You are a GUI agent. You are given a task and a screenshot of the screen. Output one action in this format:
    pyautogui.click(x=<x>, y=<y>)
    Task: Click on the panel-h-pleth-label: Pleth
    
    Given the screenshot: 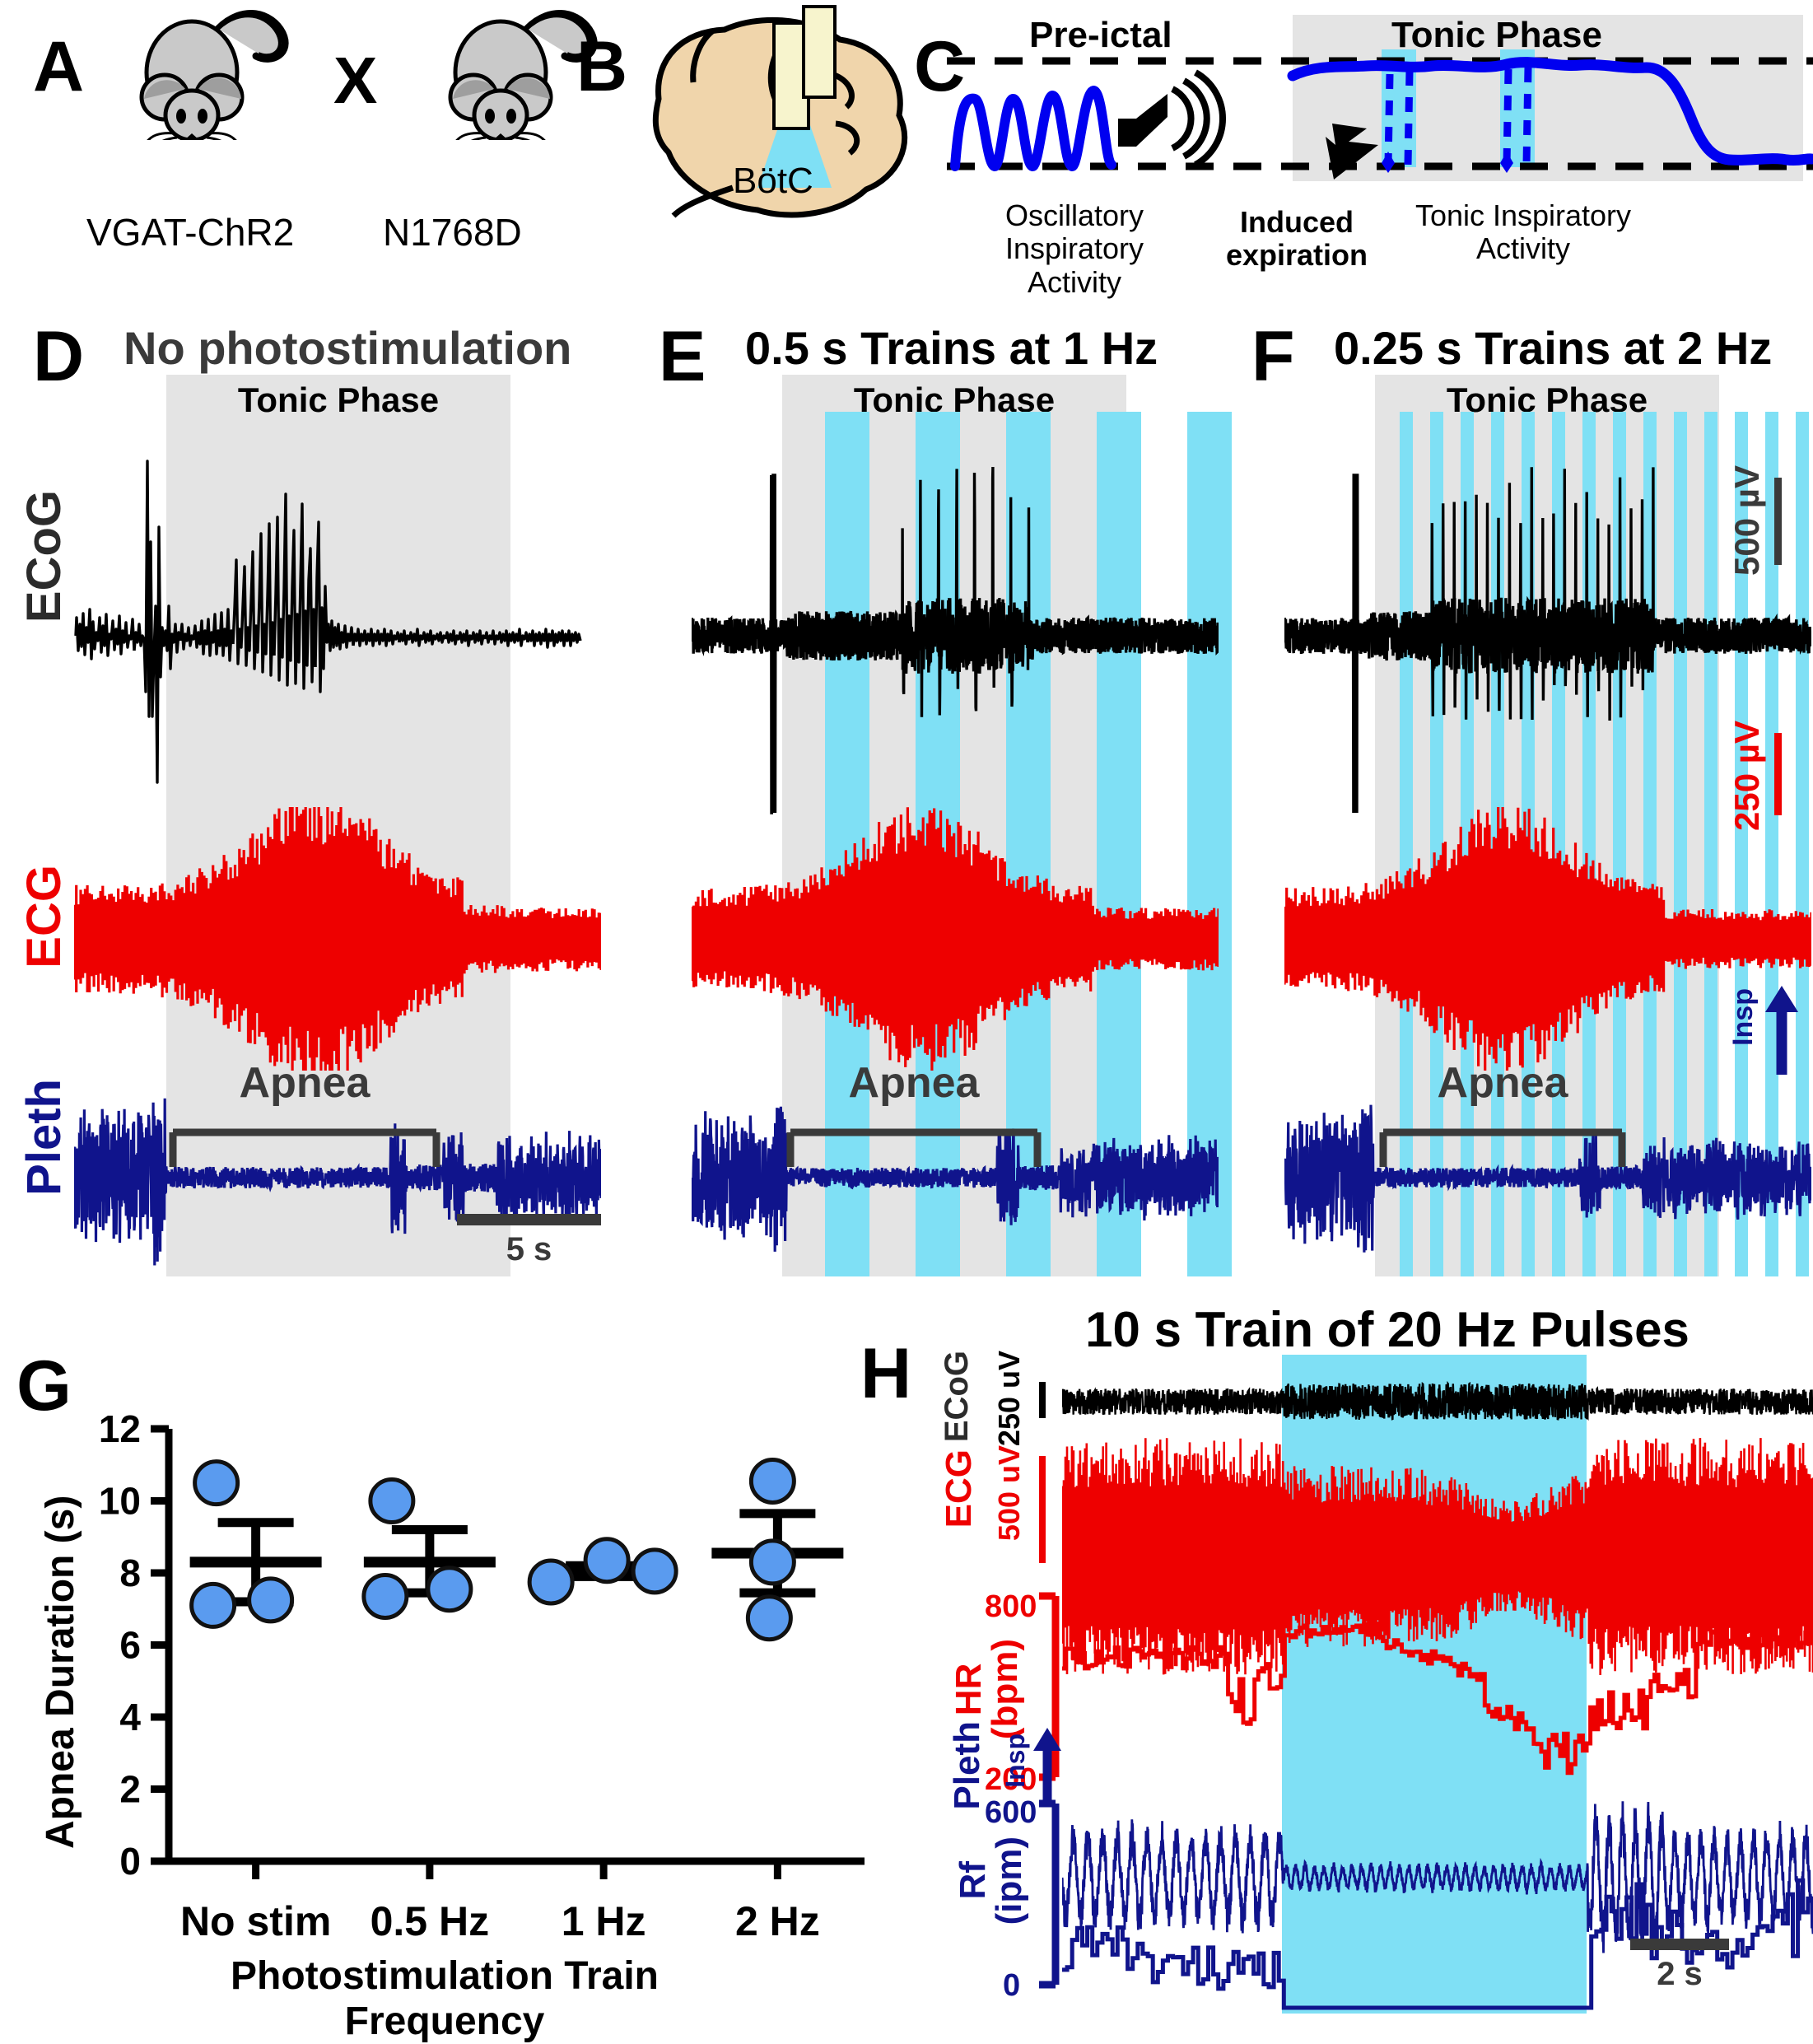 What is the action you would take?
    pyautogui.click(x=967, y=1765)
    